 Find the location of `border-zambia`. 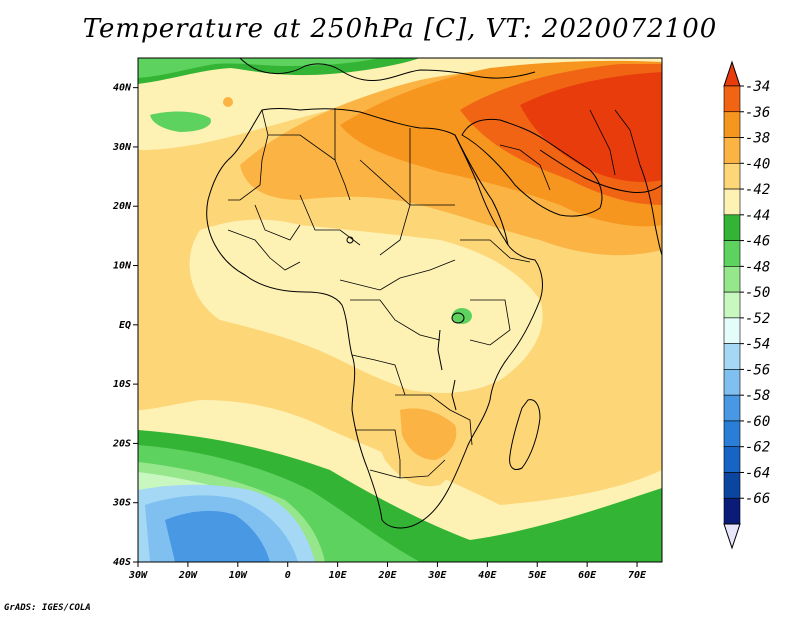

border-zambia is located at coordinates (423, 402).